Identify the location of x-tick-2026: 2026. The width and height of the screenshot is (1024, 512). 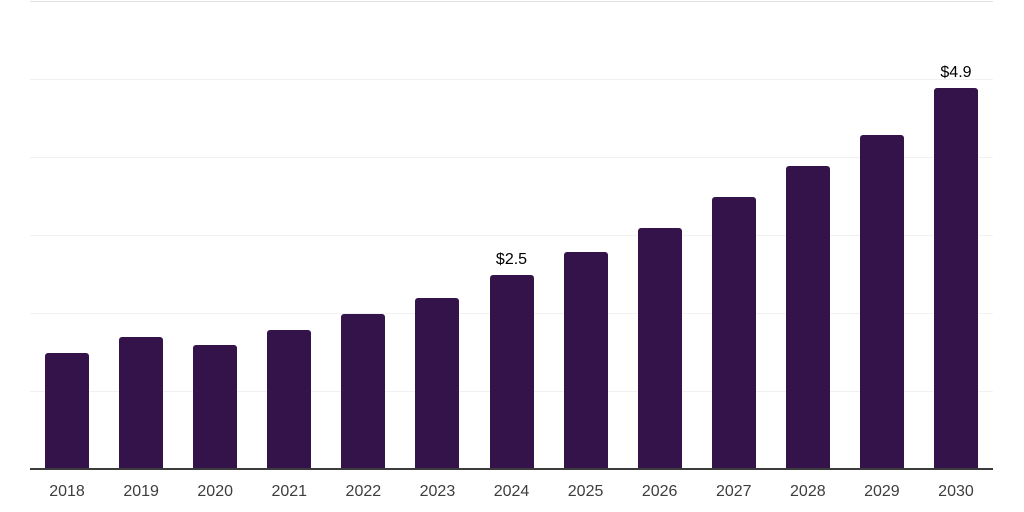
(659, 491).